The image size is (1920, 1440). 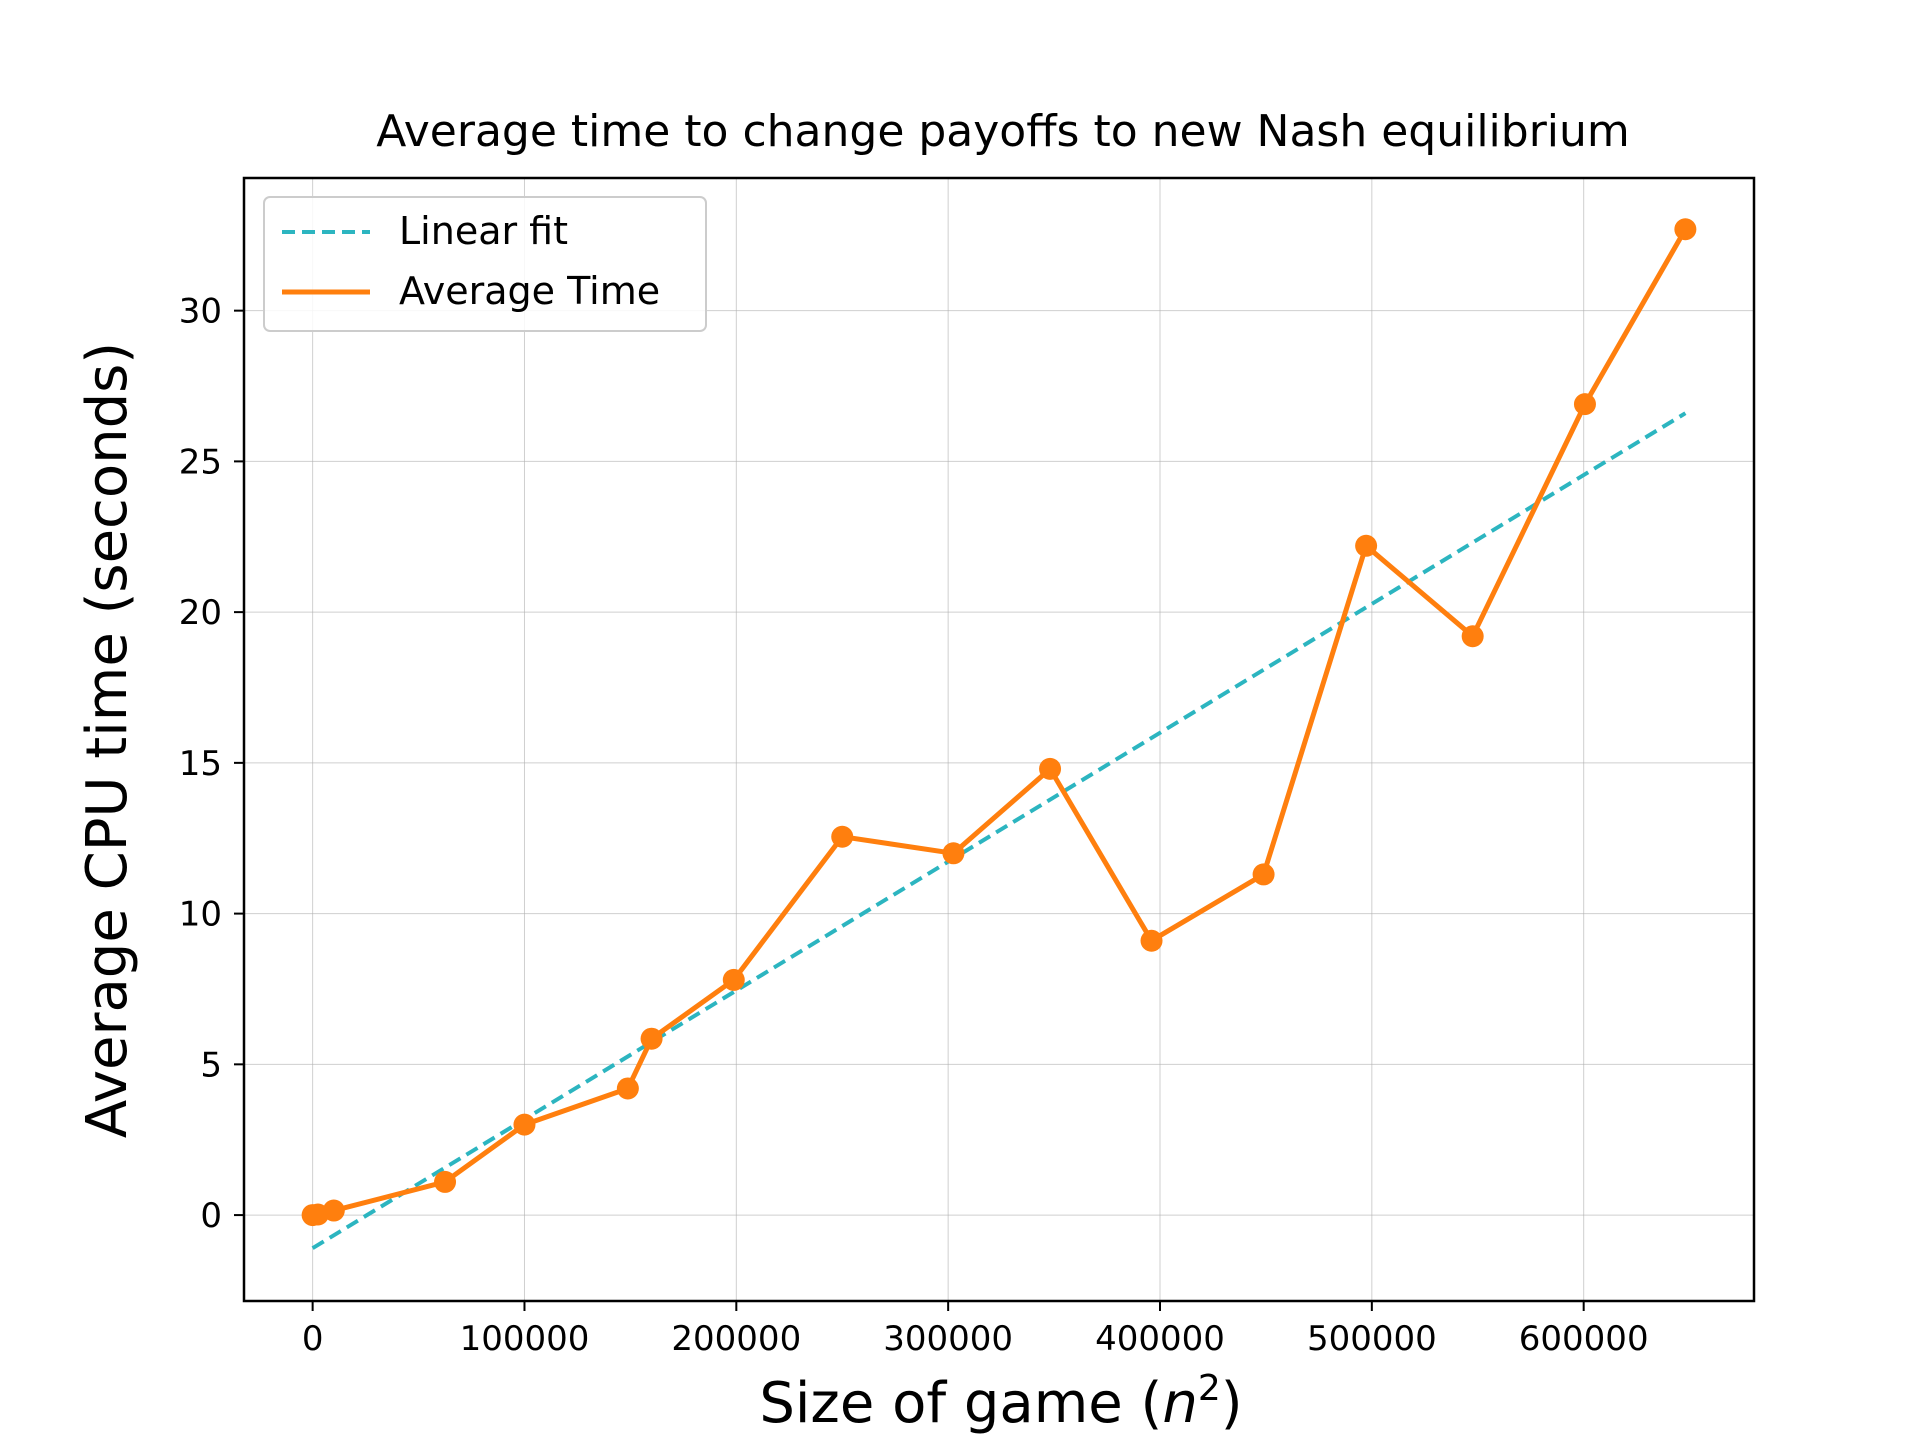 I want to click on x-tick-label: 400000, so click(x=1160, y=1339).